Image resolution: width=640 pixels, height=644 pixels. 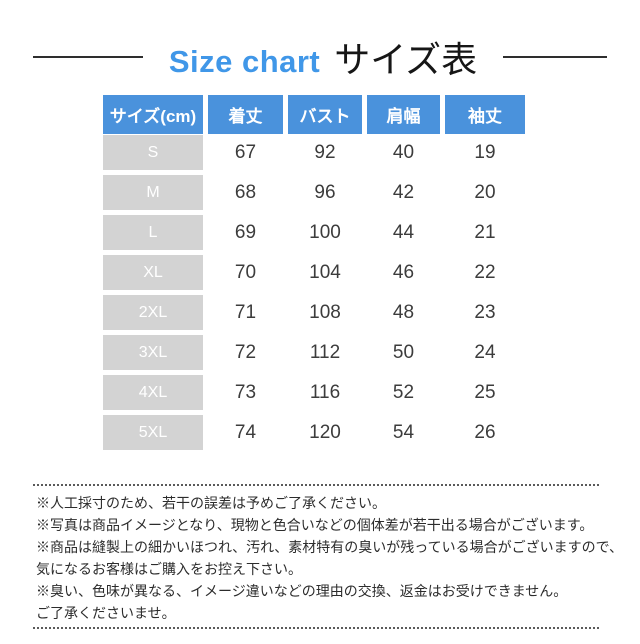 What do you see at coordinates (325, 272) in the screenshot?
I see `value-cell: 104` at bounding box center [325, 272].